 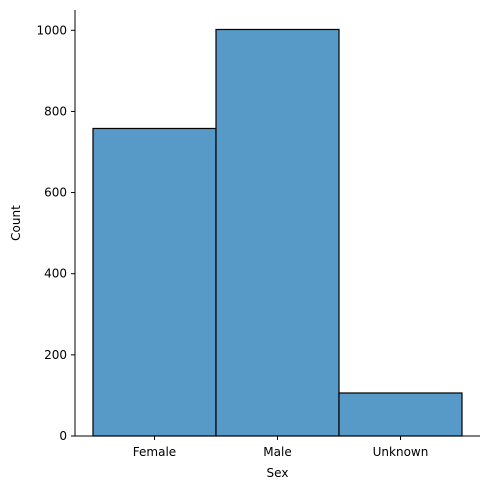 I want to click on y-axis-label: Count, so click(x=16, y=223).